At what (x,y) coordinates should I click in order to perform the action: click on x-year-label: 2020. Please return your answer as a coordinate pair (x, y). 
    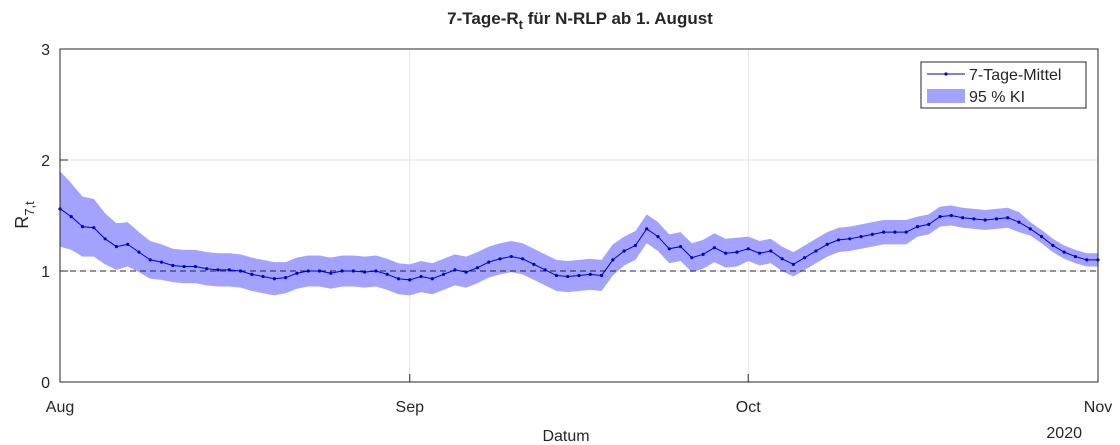
    Looking at the image, I should click on (1064, 433).